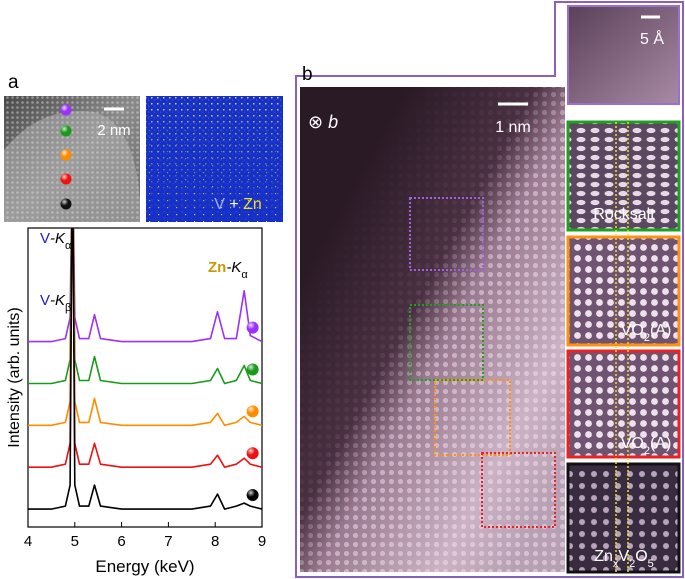 Image resolution: width=685 pixels, height=579 pixels. I want to click on inset-label: ZnxV2O5, so click(624, 559).